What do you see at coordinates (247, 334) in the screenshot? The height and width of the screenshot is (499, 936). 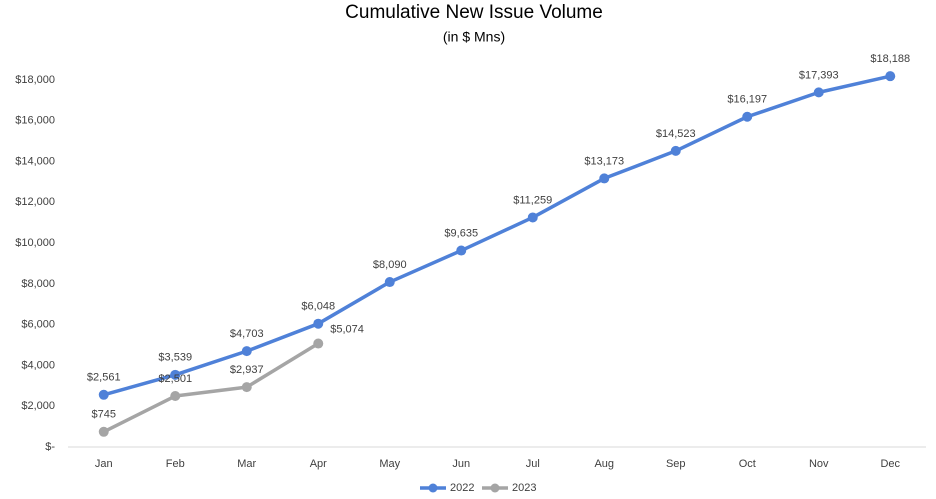 I see `data-label: $4,703` at bounding box center [247, 334].